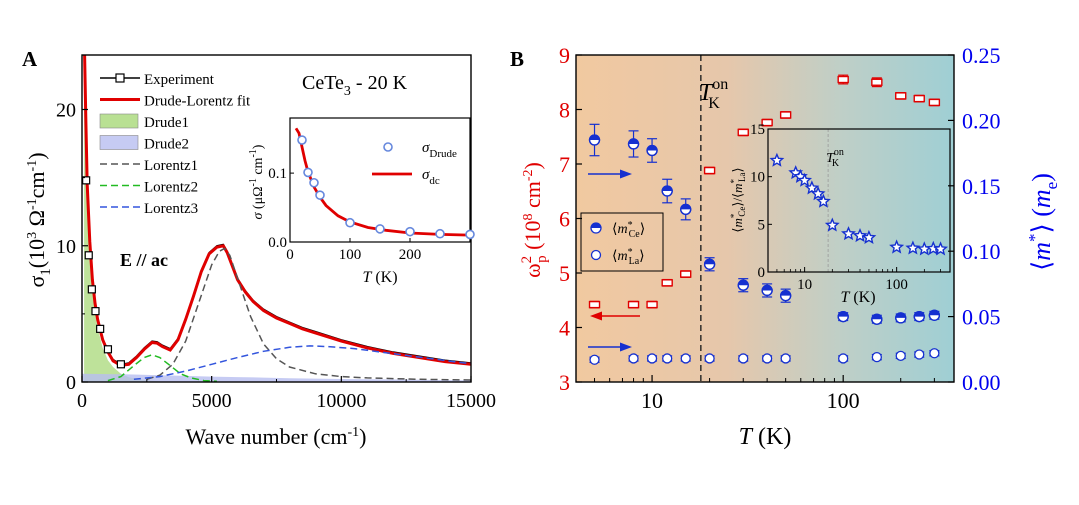 The width and height of the screenshot is (1079, 505). I want to click on panel-a-inset: 0 100 200 0.0 0.1 T (K) σ (μΩ-1 cm-1) σDrude σdc, so click(361, 201).